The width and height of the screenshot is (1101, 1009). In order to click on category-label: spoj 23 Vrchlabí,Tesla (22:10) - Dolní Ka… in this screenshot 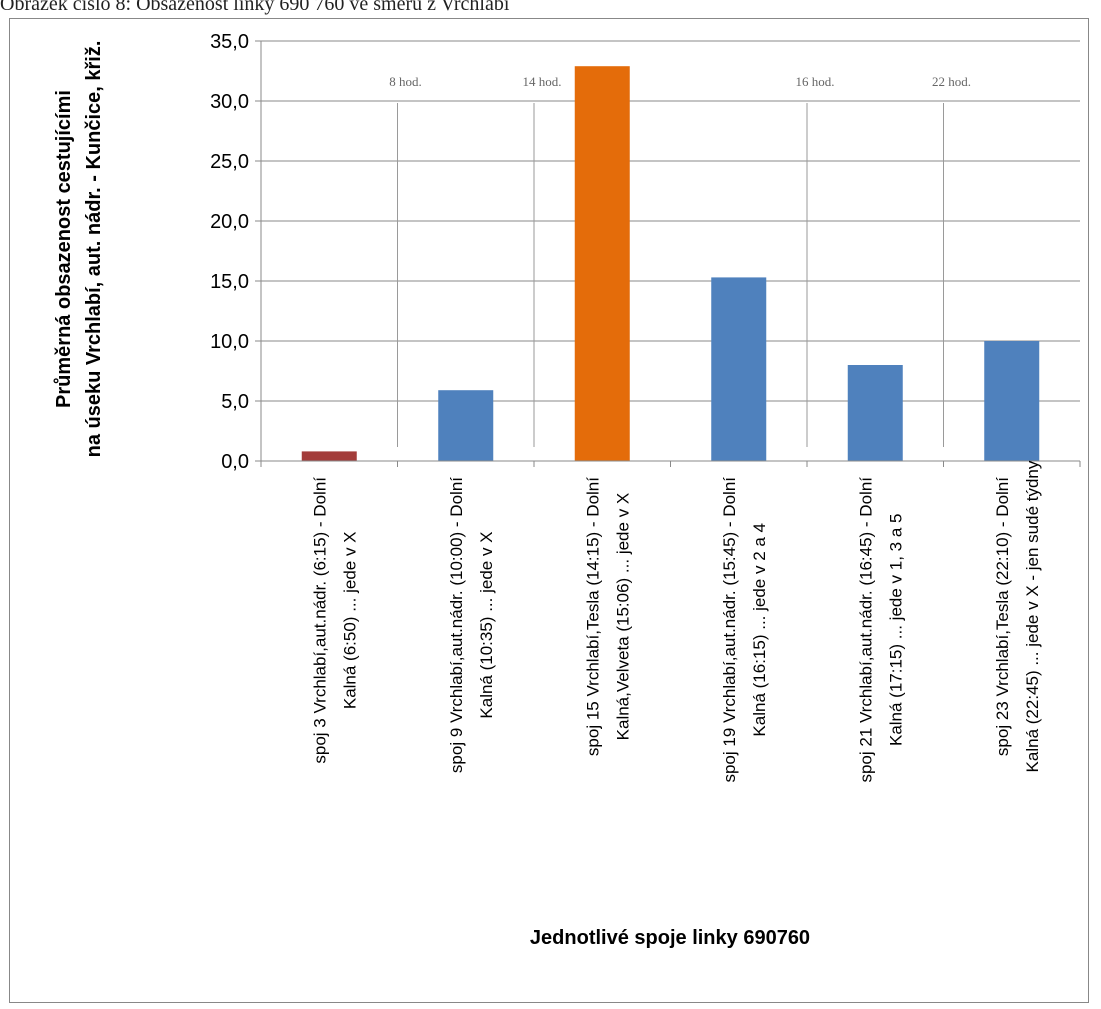, I will do `click(1017, 616)`.